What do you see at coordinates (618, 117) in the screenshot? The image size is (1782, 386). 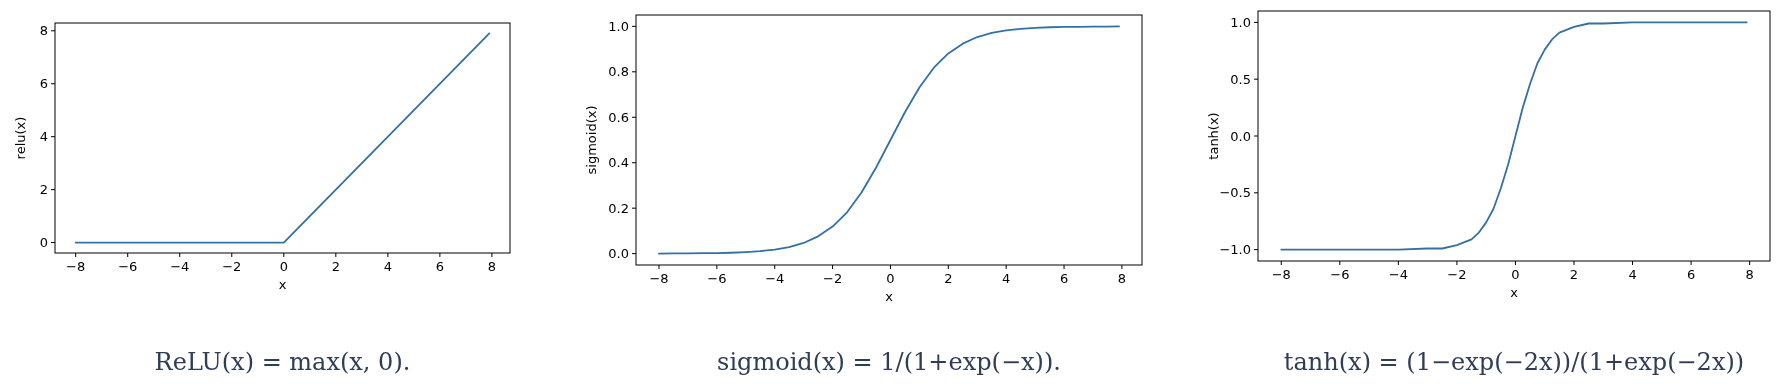 I see `y-tick-label: 0.6` at bounding box center [618, 117].